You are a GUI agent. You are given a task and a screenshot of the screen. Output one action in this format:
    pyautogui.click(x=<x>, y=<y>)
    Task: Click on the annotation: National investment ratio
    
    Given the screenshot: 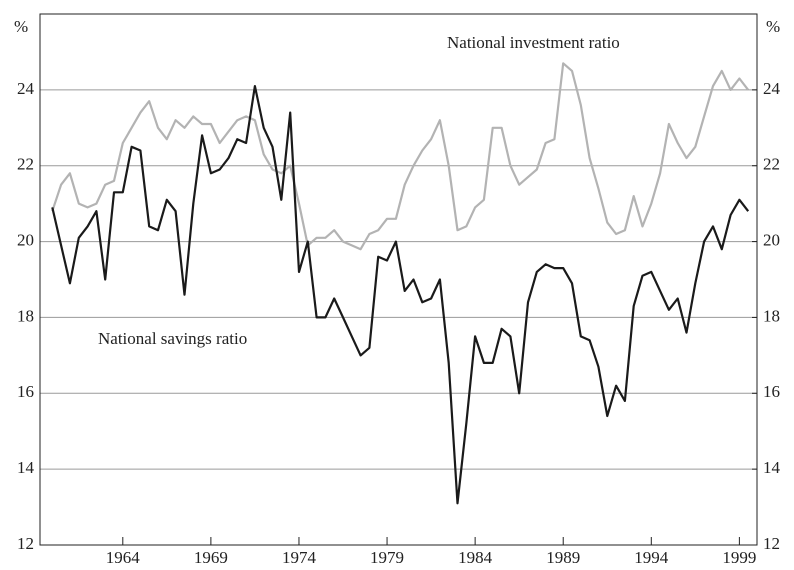 What is the action you would take?
    pyautogui.click(x=533, y=42)
    